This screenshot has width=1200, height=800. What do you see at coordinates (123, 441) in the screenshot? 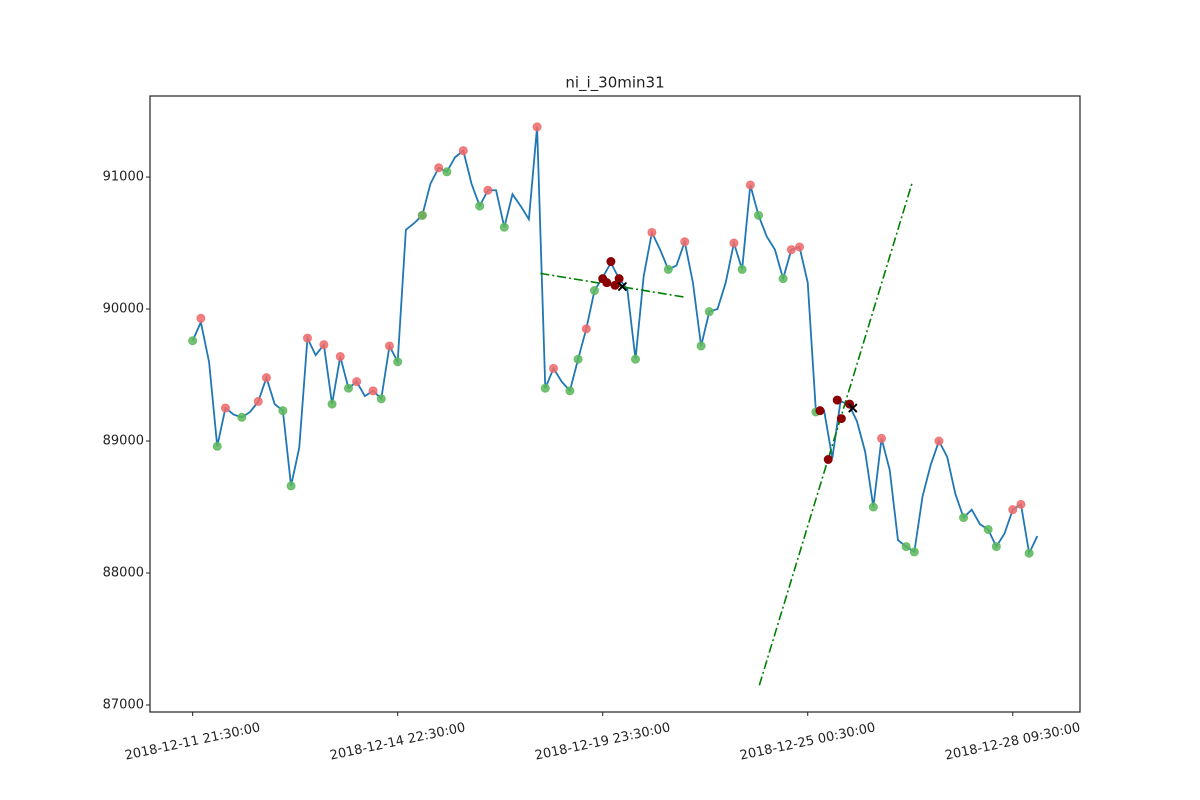
I see `y-tick-label: 89000` at bounding box center [123, 441].